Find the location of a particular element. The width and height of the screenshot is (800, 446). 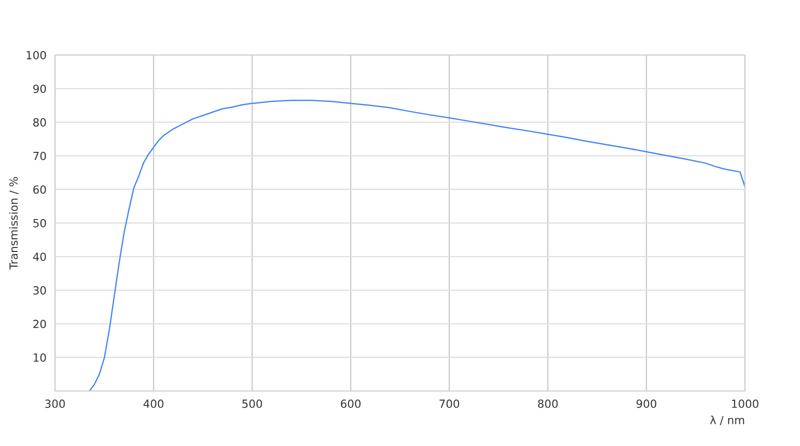

x-tick-label: 700 is located at coordinates (450, 404).